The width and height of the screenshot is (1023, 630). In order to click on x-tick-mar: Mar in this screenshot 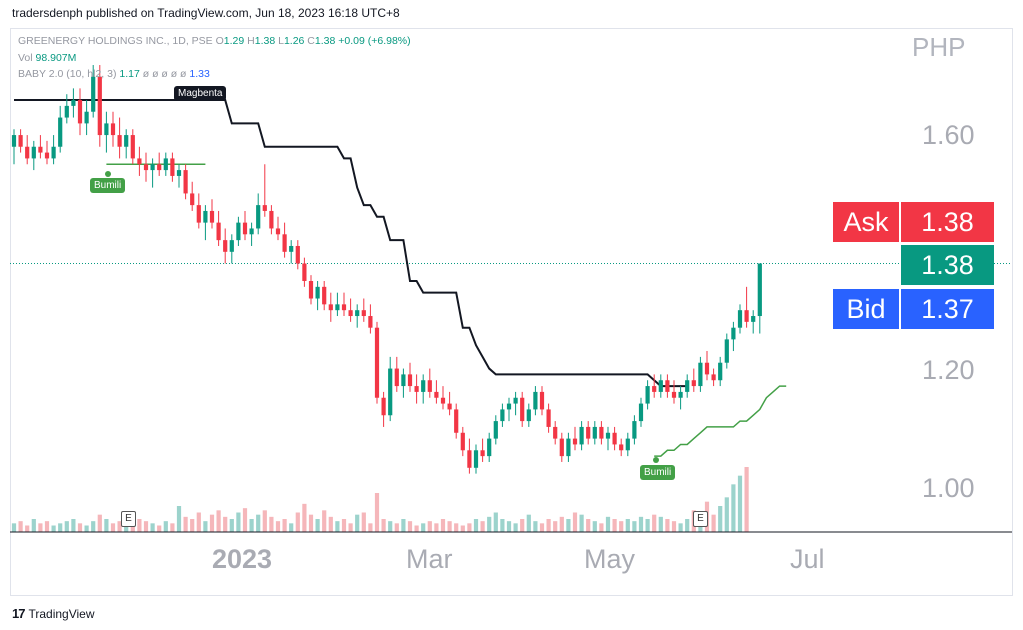, I will do `click(429, 559)`.